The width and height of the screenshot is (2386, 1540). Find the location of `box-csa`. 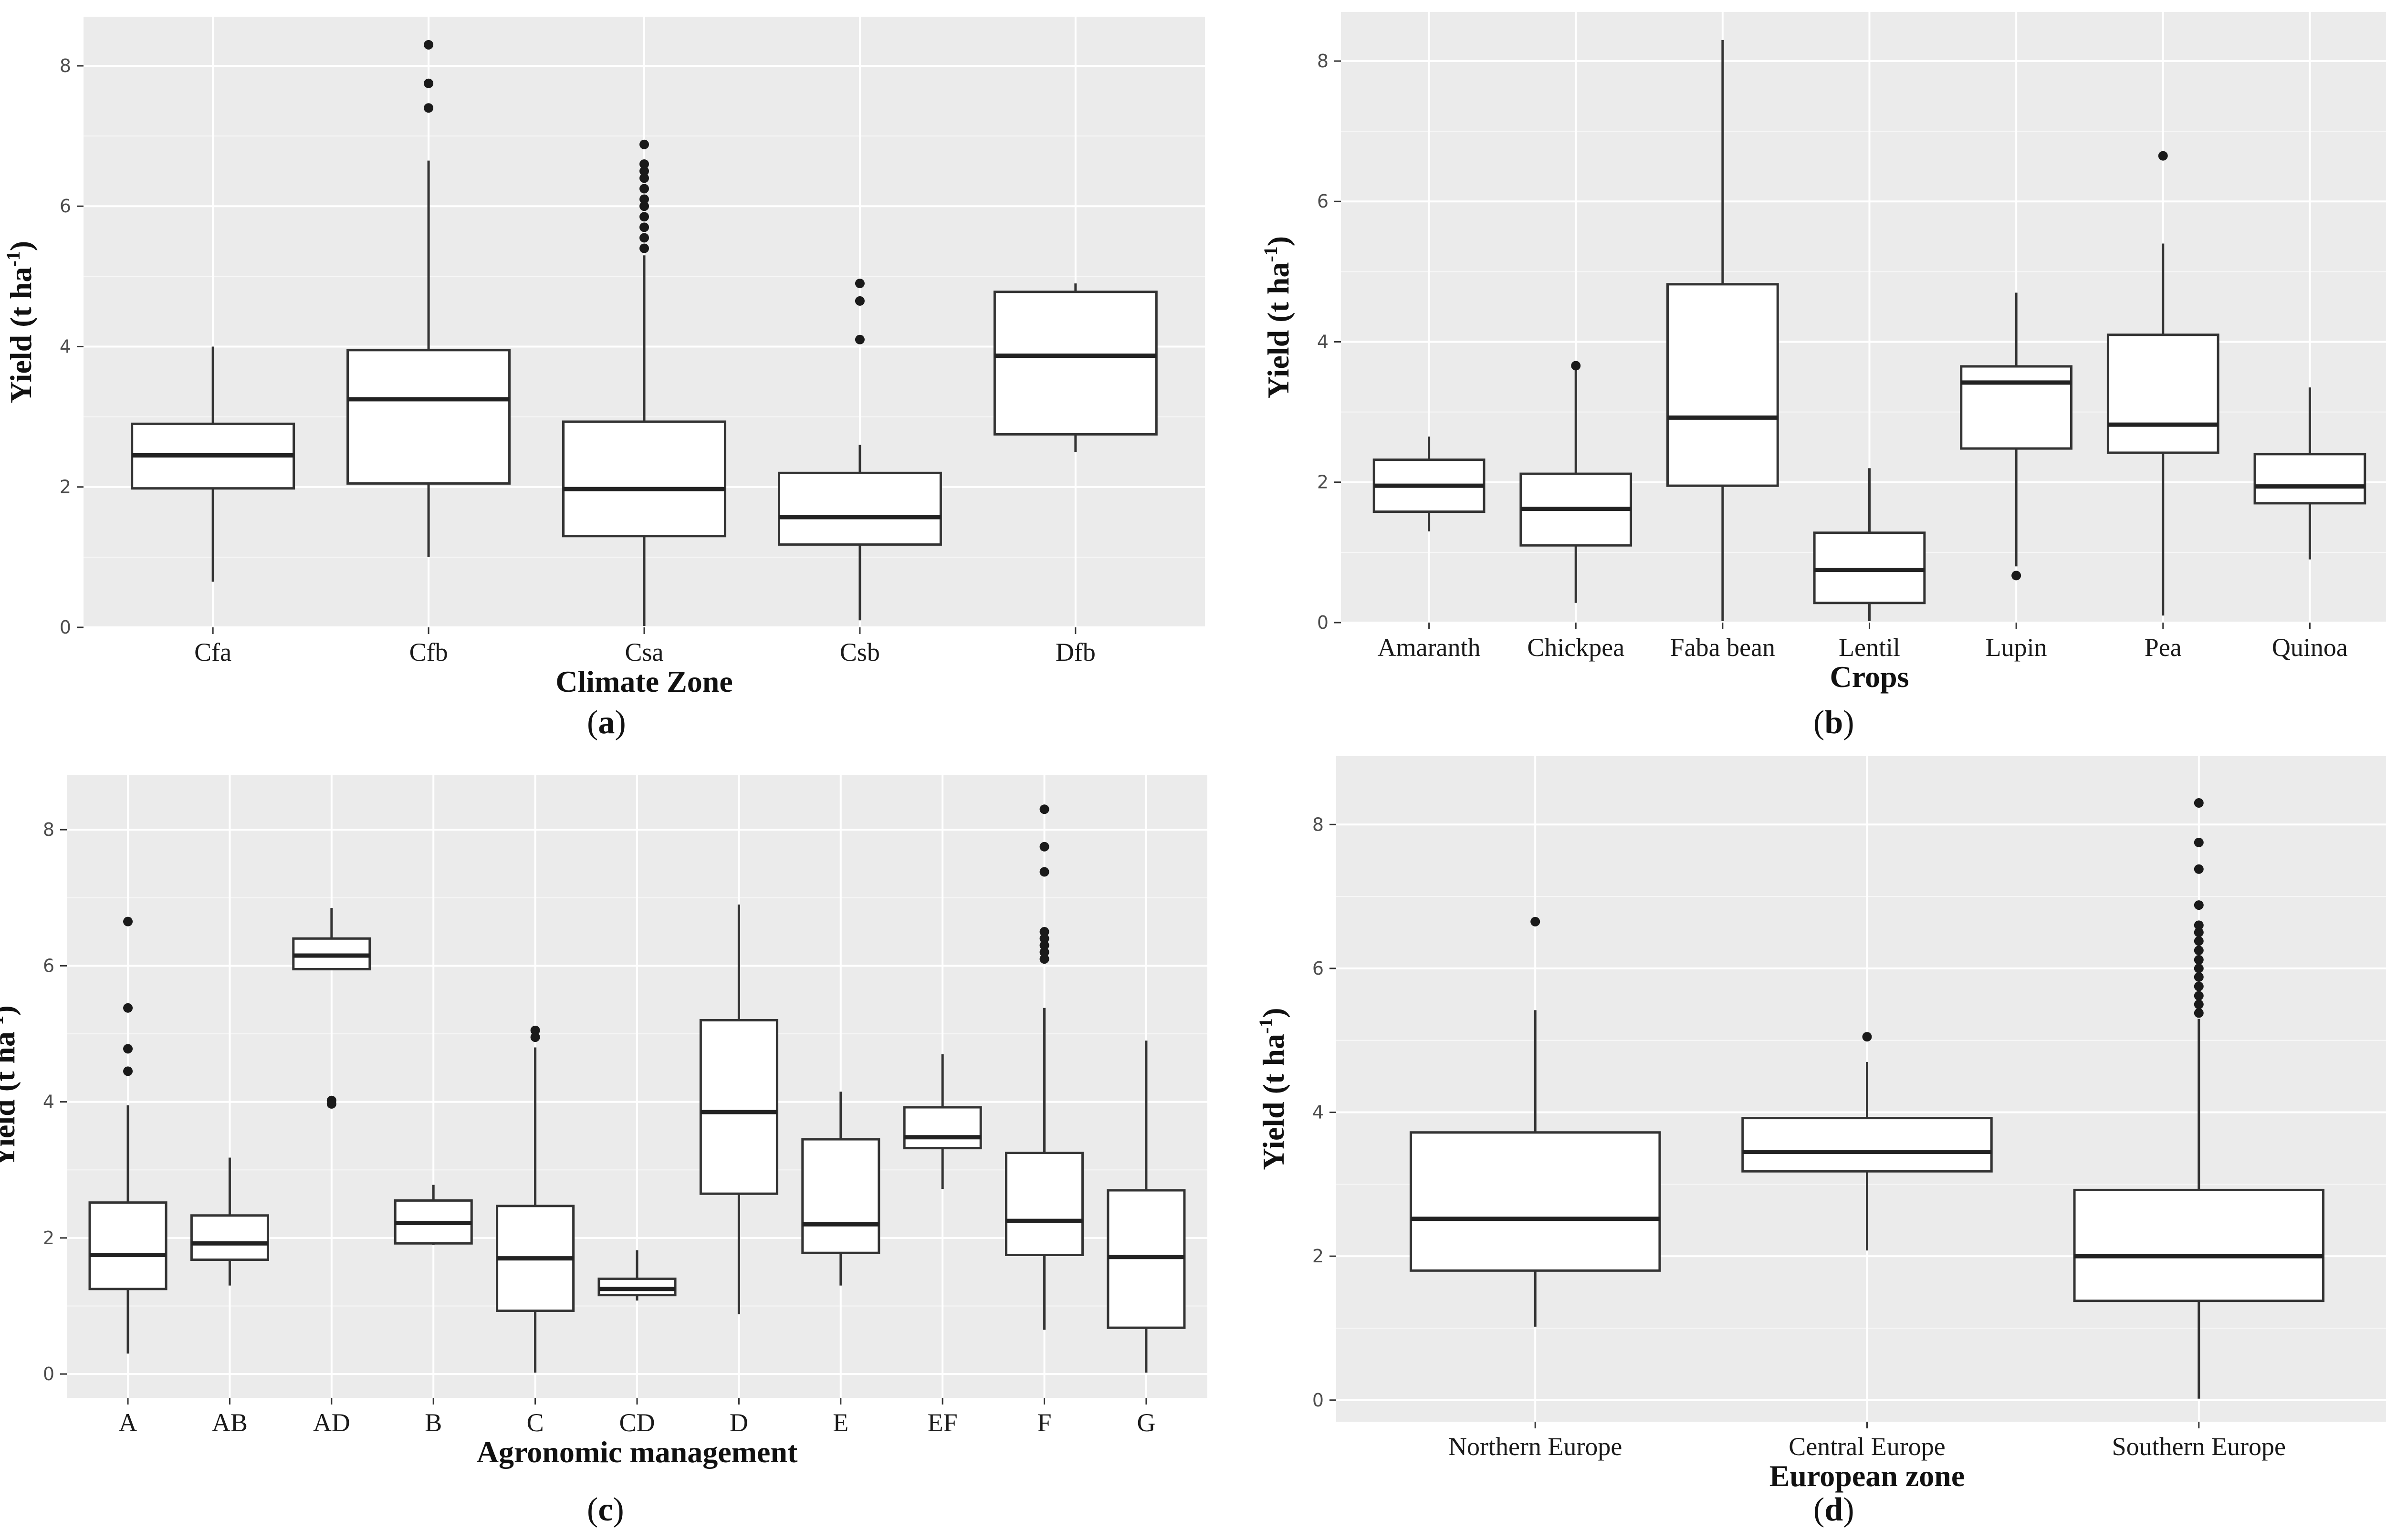

box-csa is located at coordinates (644, 382).